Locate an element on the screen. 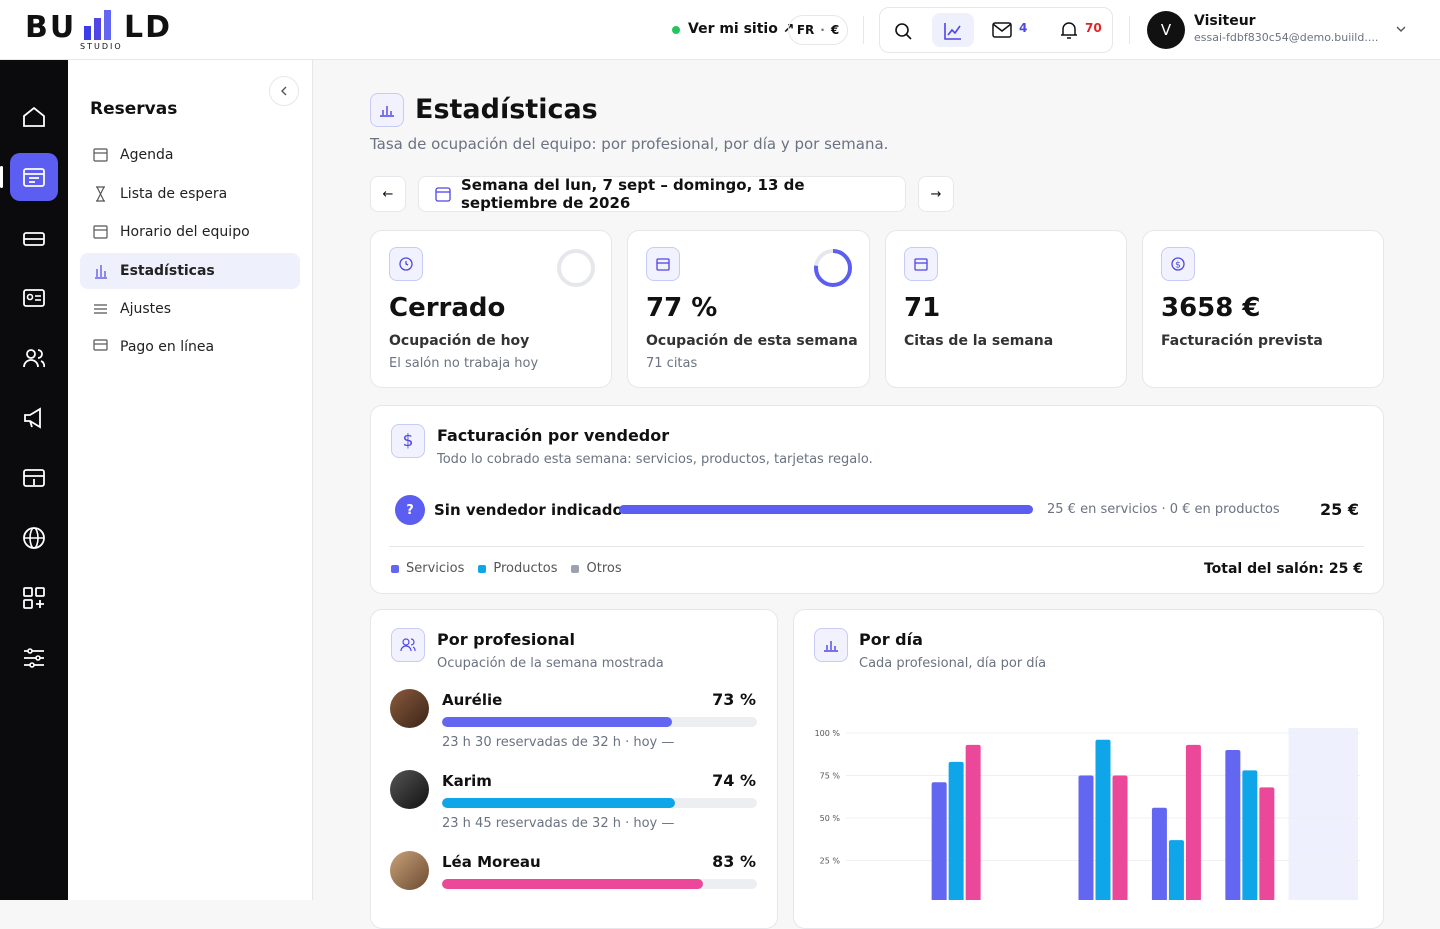 The width and height of the screenshot is (1440, 929). day-icon is located at coordinates (831, 645).